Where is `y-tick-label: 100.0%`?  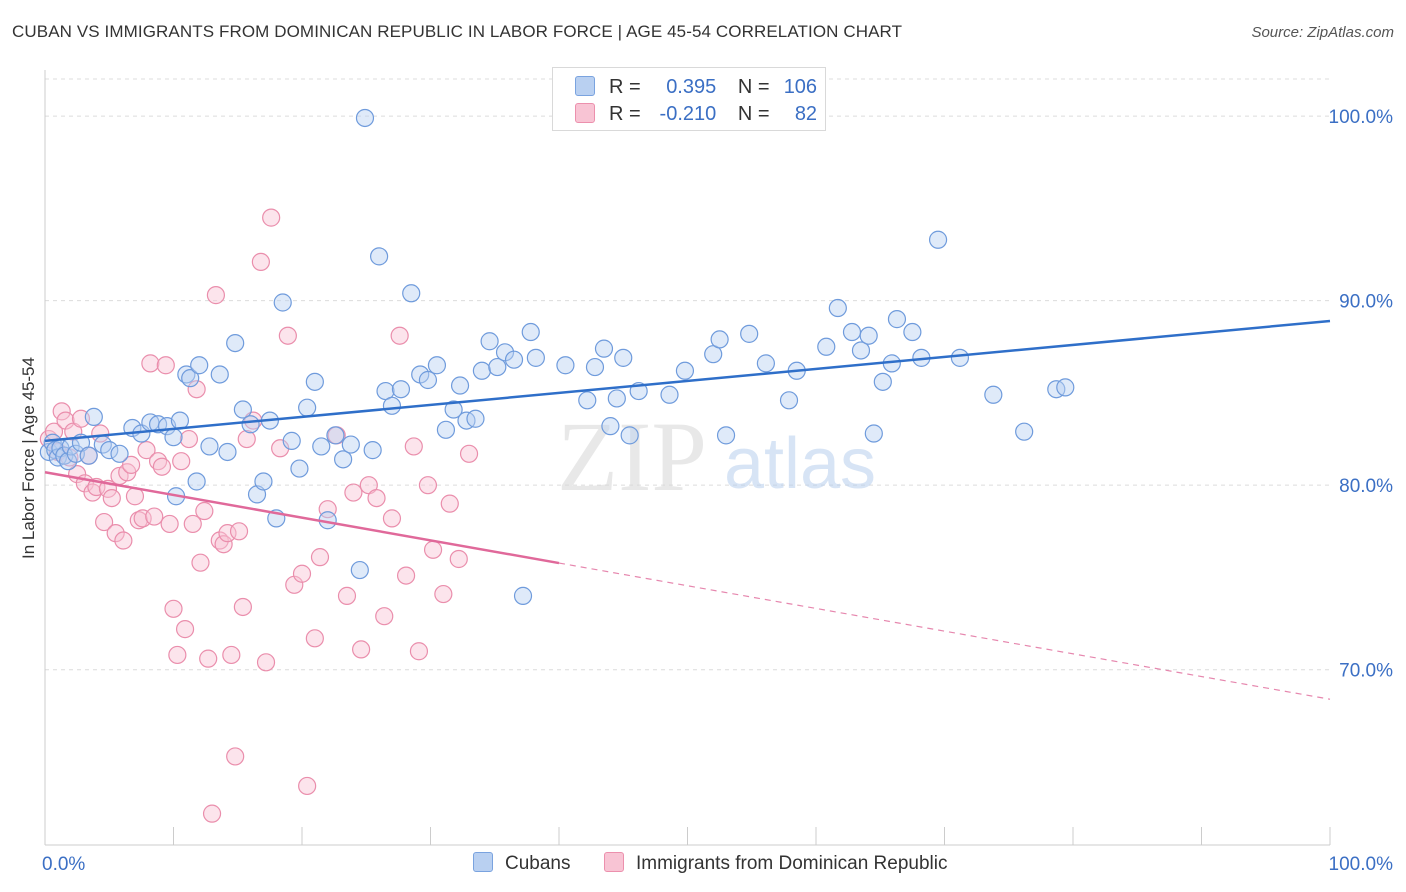
y-tick-label: 100.0% is located at coordinates (1361, 117).